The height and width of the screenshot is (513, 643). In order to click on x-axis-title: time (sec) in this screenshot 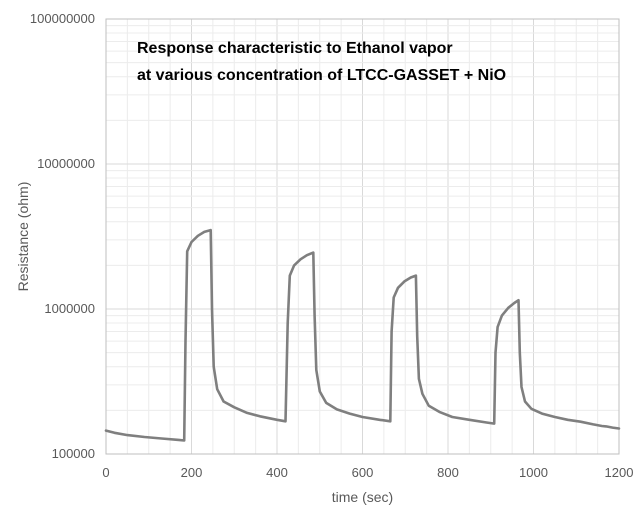, I will do `click(362, 497)`.